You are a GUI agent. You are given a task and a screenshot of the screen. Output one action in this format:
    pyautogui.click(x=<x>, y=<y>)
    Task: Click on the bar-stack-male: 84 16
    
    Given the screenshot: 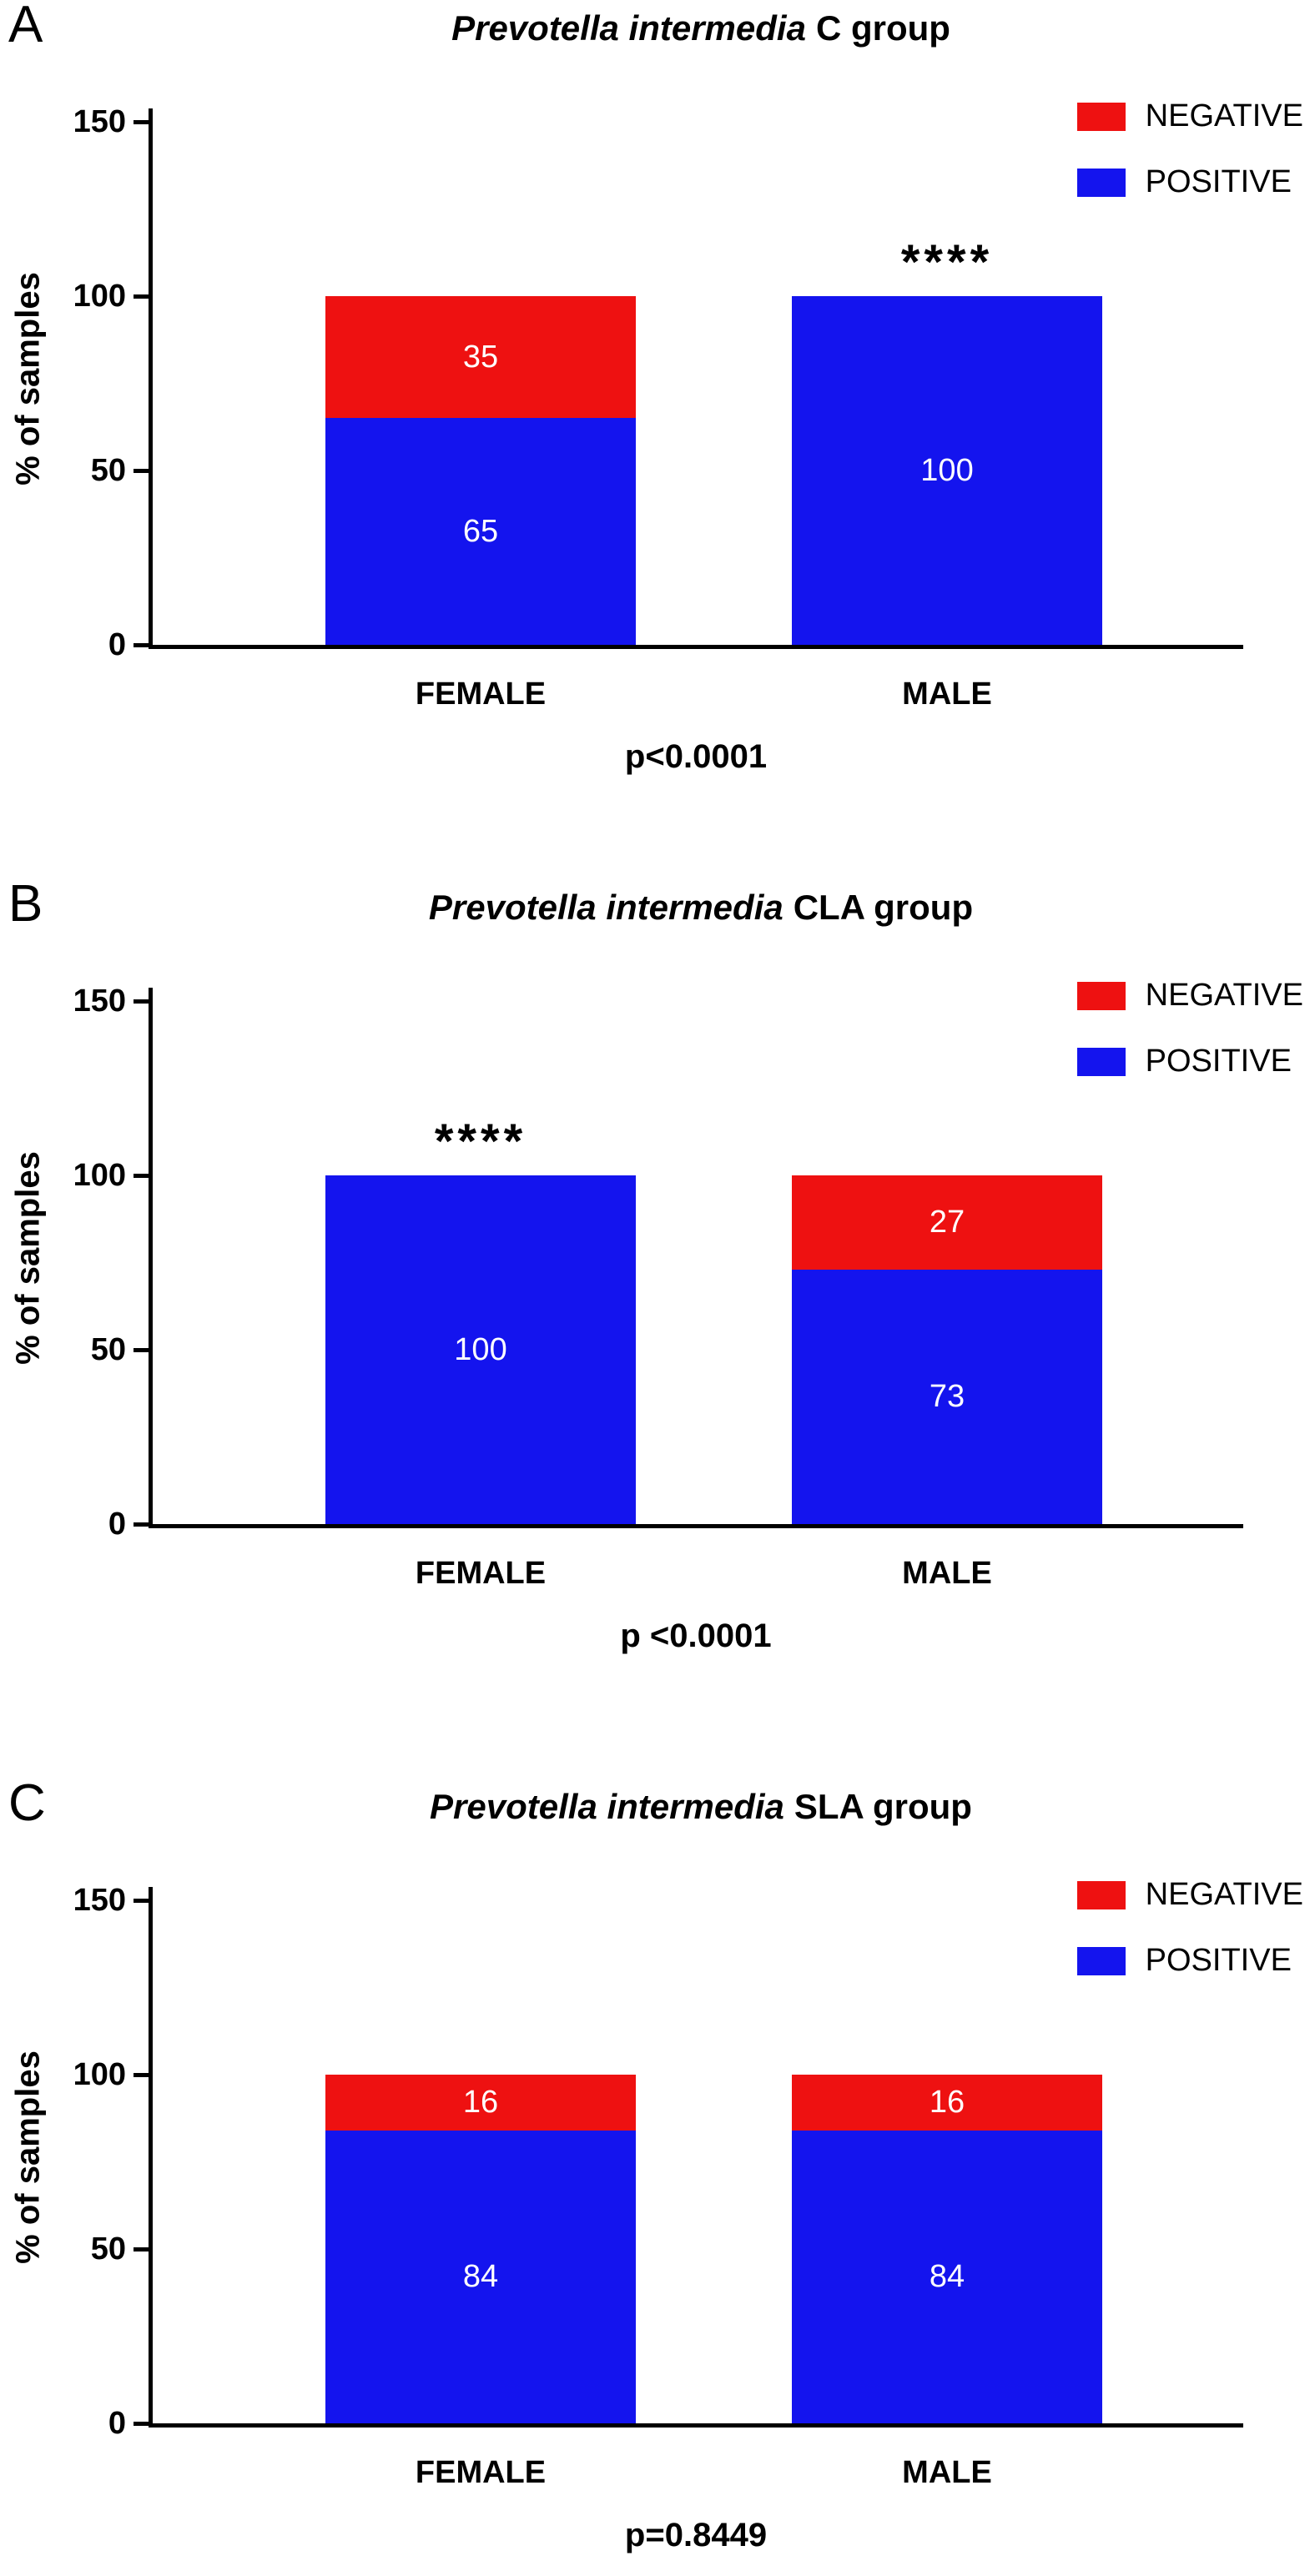 What is the action you would take?
    pyautogui.click(x=947, y=2249)
    